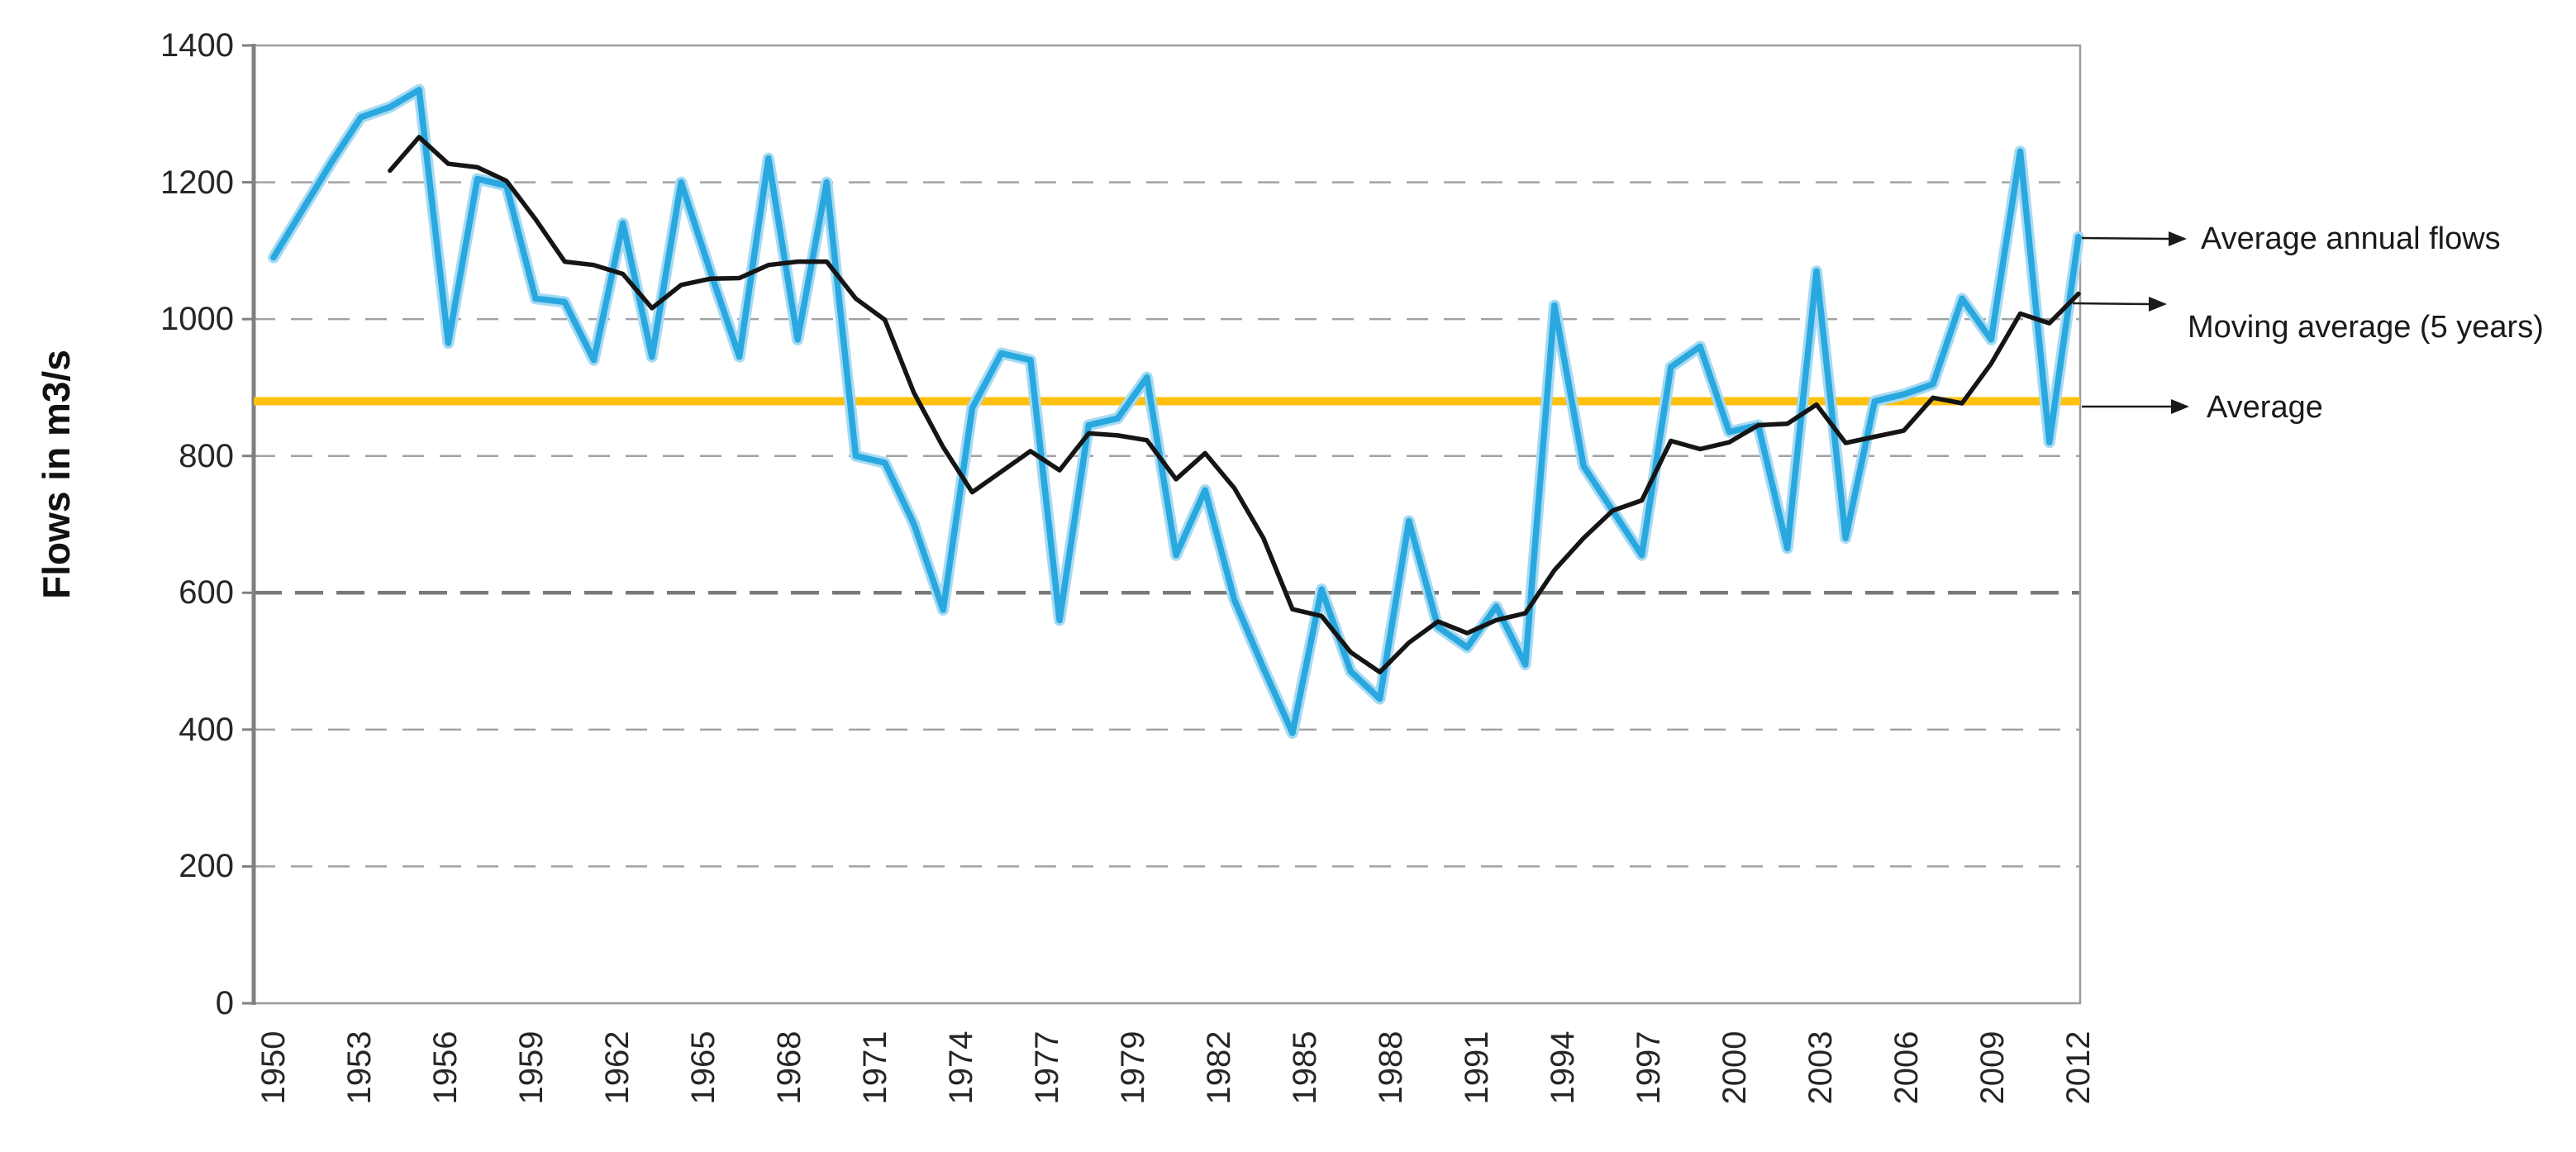  What do you see at coordinates (197, 182) in the screenshot?
I see `y-tick-label-1200: 1200` at bounding box center [197, 182].